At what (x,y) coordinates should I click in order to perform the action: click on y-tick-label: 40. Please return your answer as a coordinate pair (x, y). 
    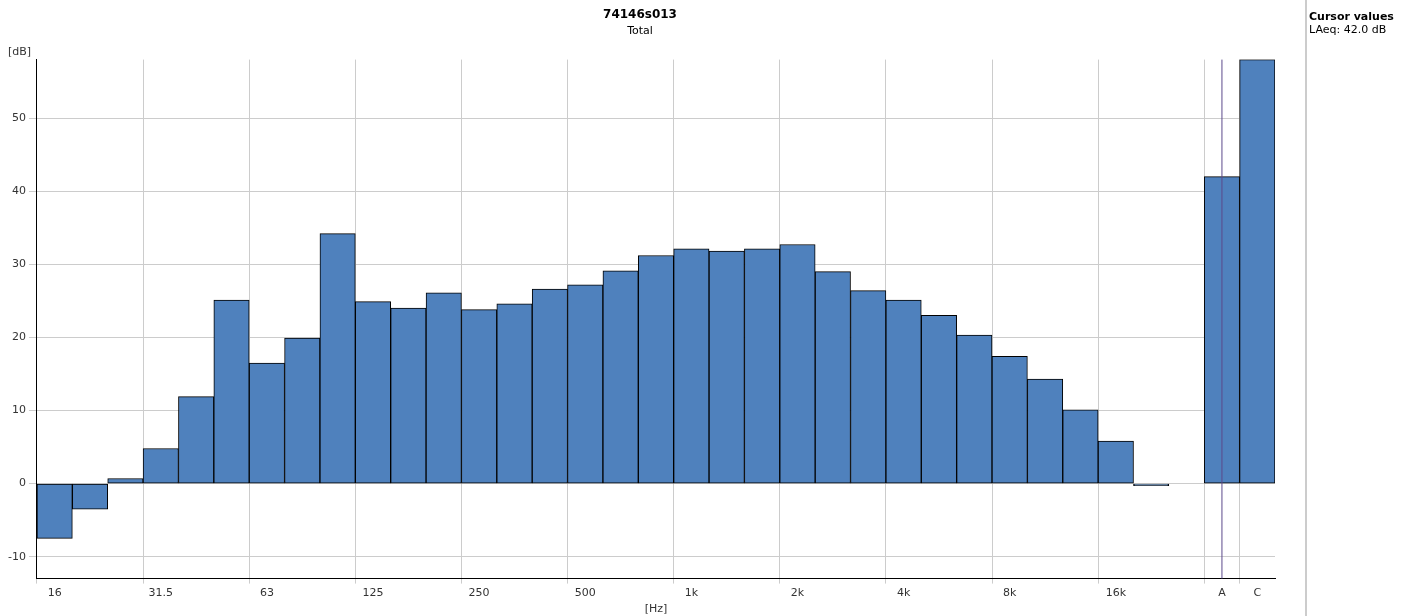
    Looking at the image, I should click on (18, 191).